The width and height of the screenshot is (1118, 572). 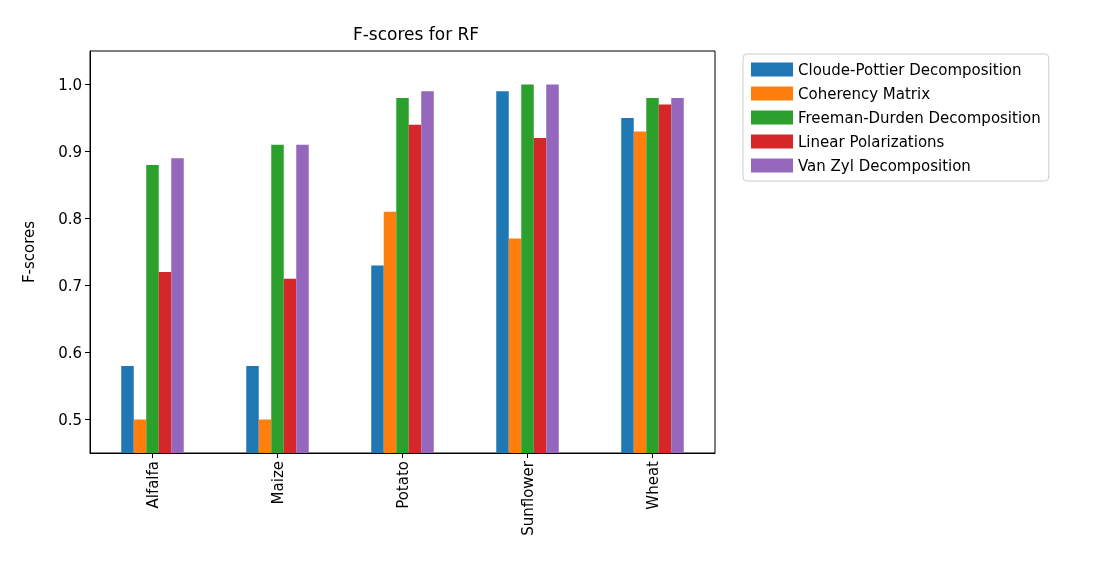 I want to click on y-tick-label: 0.7, so click(x=70, y=285).